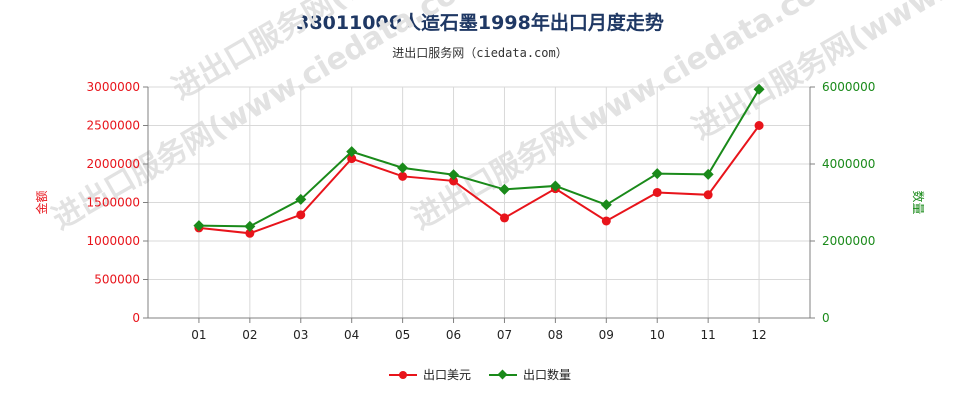 The width and height of the screenshot is (960, 400). What do you see at coordinates (198, 335) in the screenshot?
I see `x-tick-label: 01` at bounding box center [198, 335].